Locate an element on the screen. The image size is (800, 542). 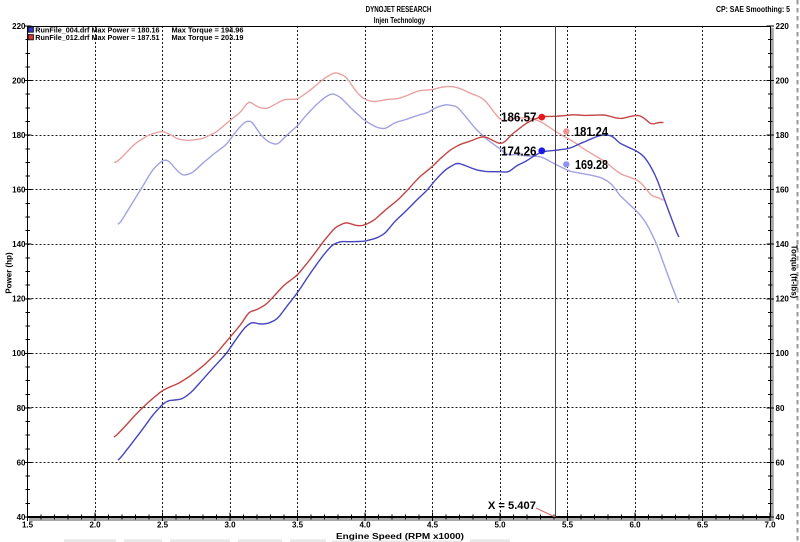
svg-text: 1.5 is located at coordinates (28, 525).